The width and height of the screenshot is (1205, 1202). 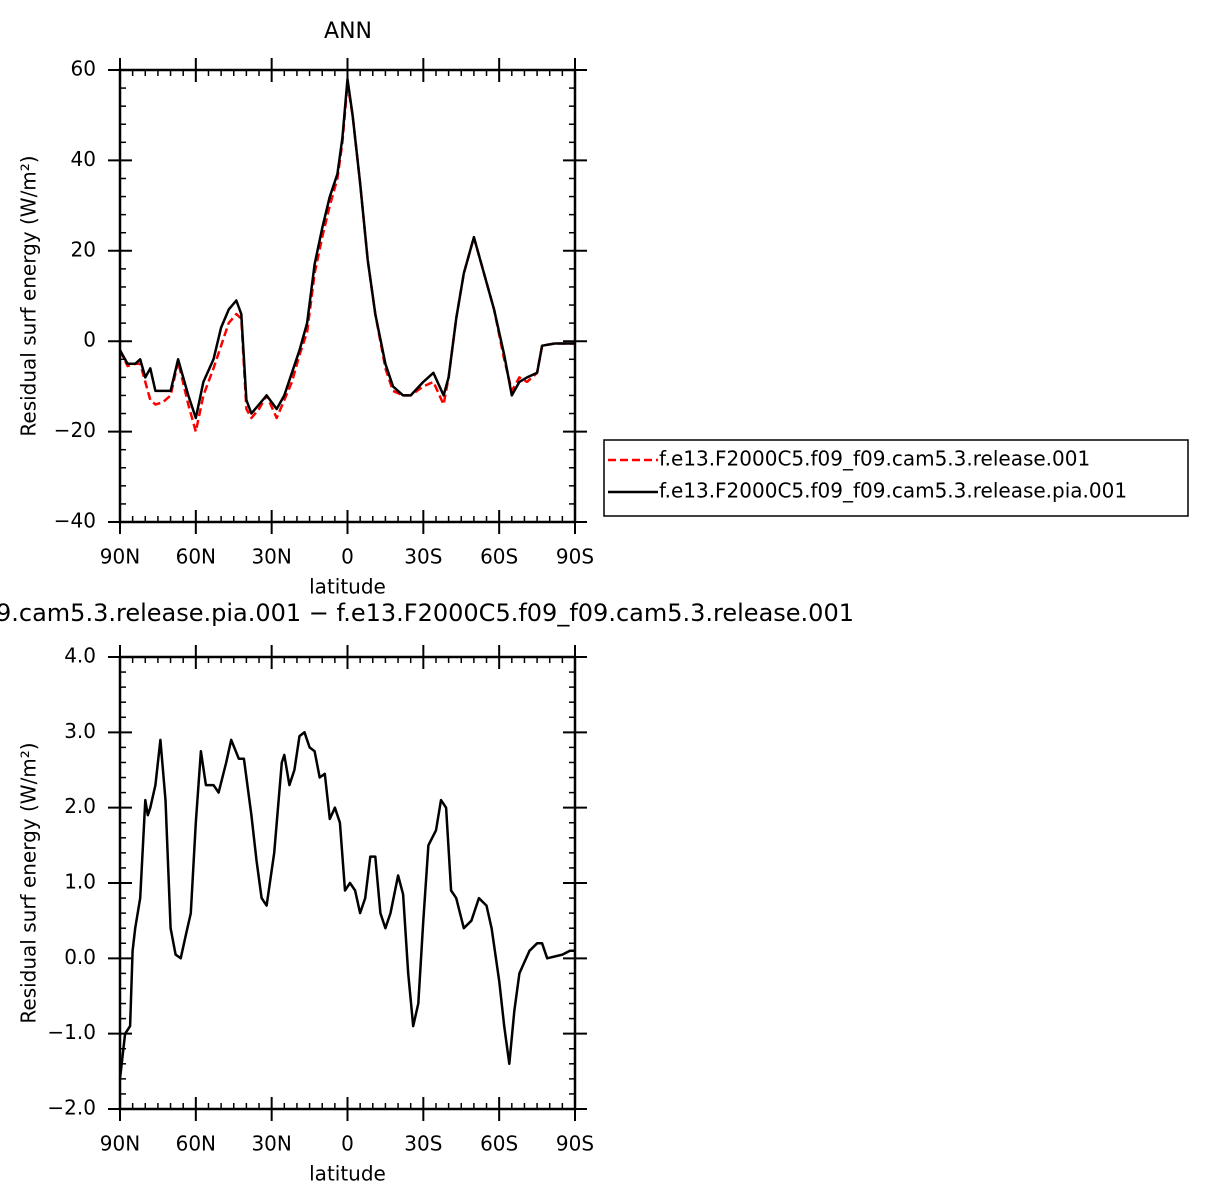 I want to click on y-tick-label: 60, so click(x=83, y=69).